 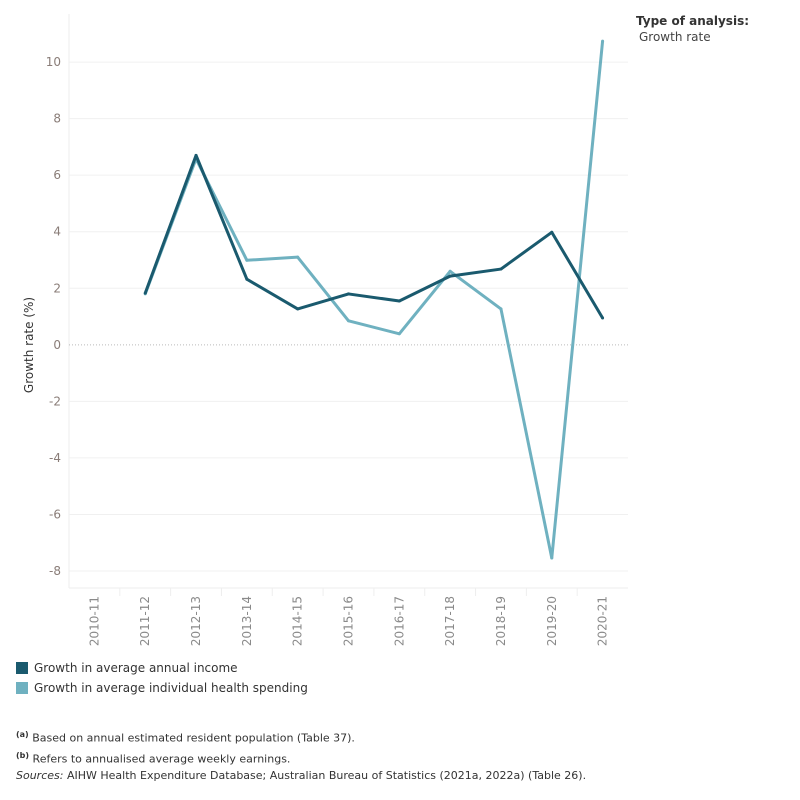 I want to click on y-axis-label: Growth rate (%), so click(x=29, y=345).